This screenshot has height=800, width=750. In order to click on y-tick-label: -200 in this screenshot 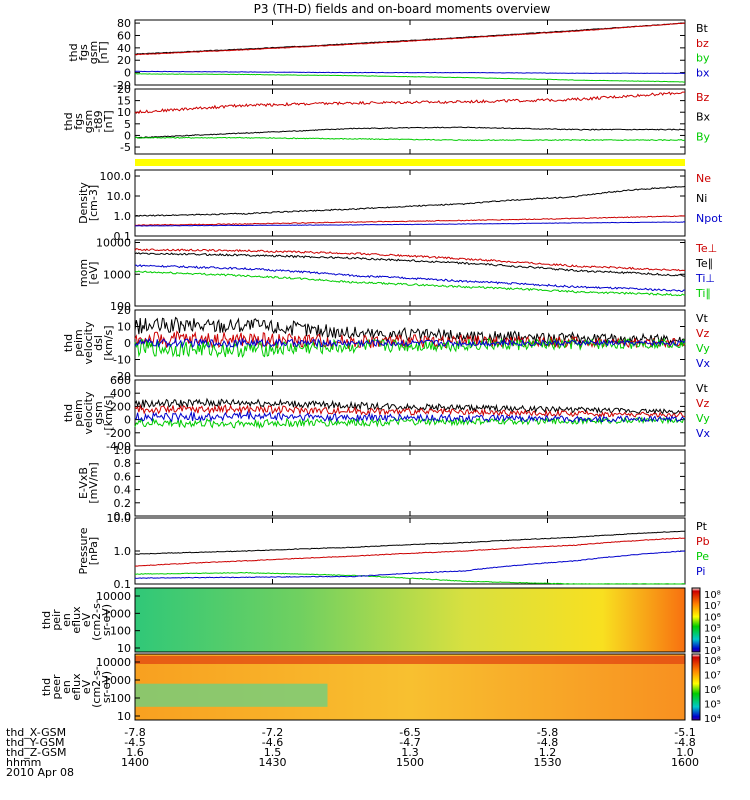, I will do `click(118, 433)`.